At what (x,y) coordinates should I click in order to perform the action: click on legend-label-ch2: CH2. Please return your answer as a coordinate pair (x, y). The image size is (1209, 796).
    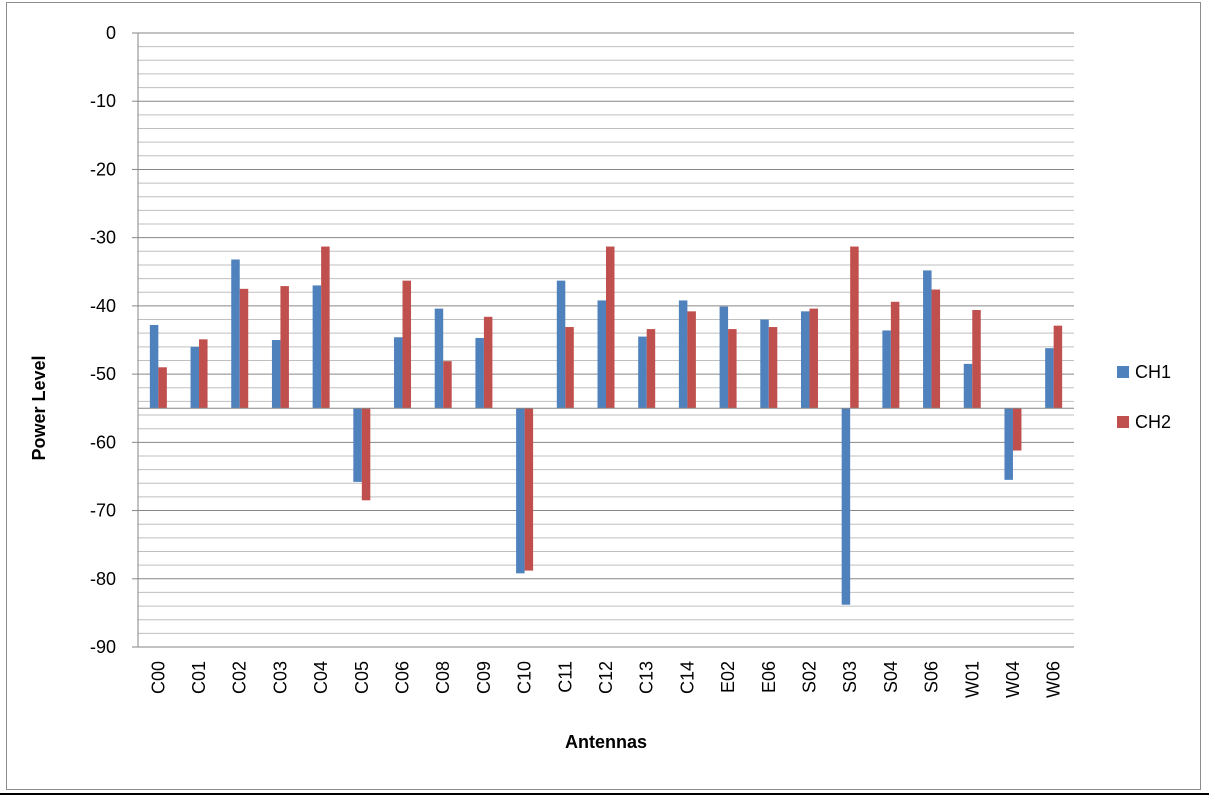
    Looking at the image, I should click on (1153, 422).